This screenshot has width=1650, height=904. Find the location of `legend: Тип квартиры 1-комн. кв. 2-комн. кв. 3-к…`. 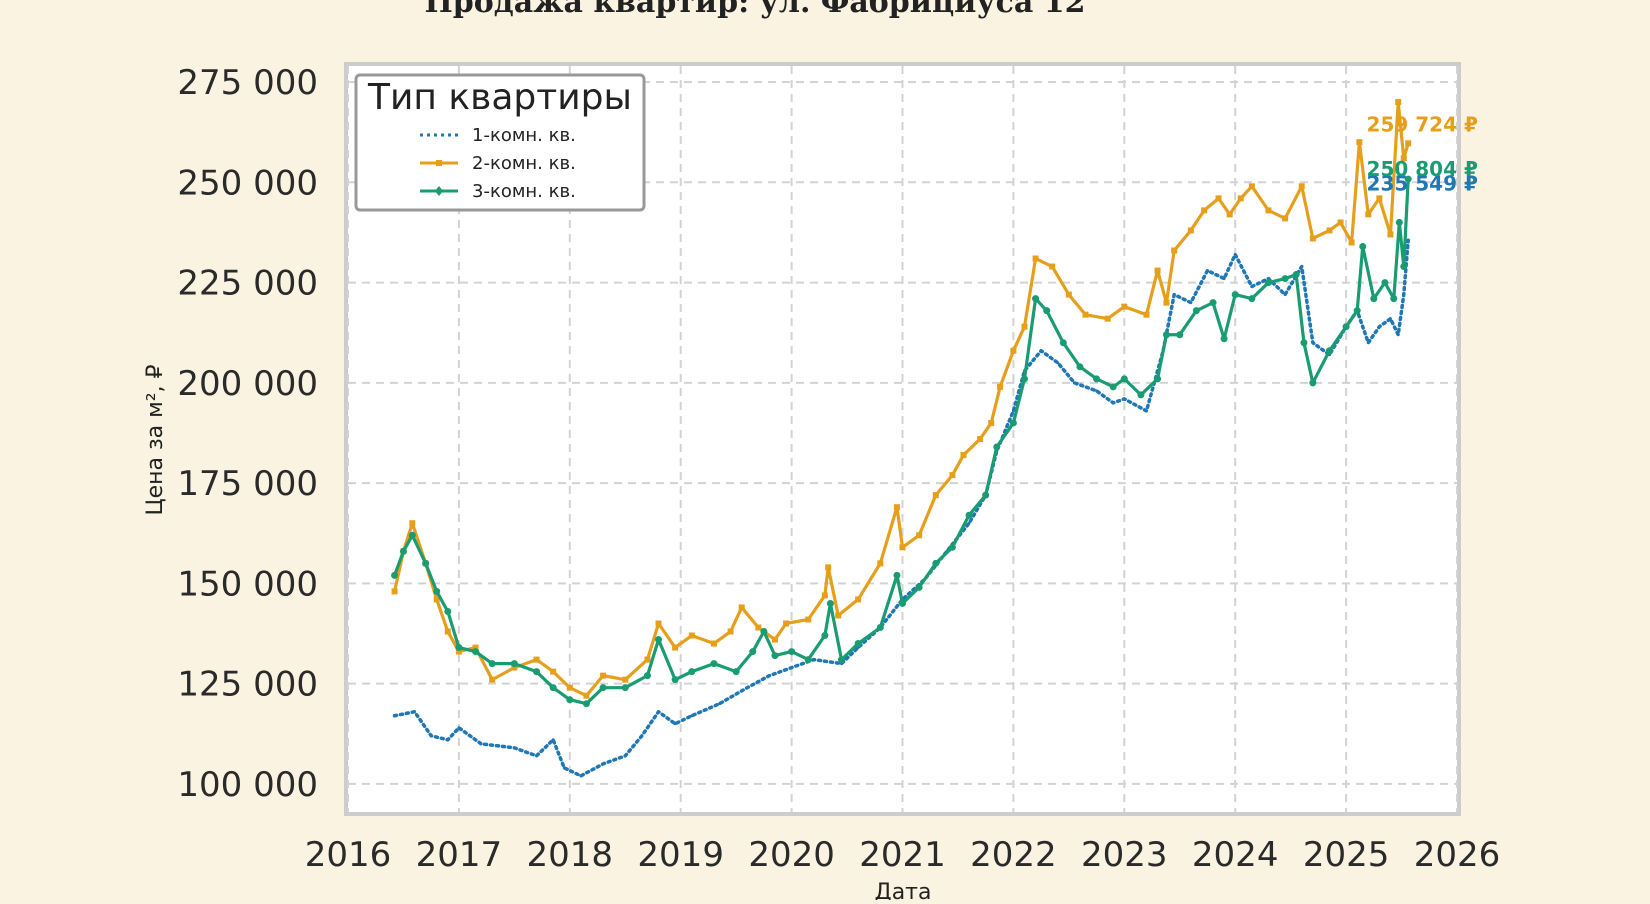

legend: Тип квартиры 1-комн. кв. 2-комн. кв. 3-к… is located at coordinates (500, 142).